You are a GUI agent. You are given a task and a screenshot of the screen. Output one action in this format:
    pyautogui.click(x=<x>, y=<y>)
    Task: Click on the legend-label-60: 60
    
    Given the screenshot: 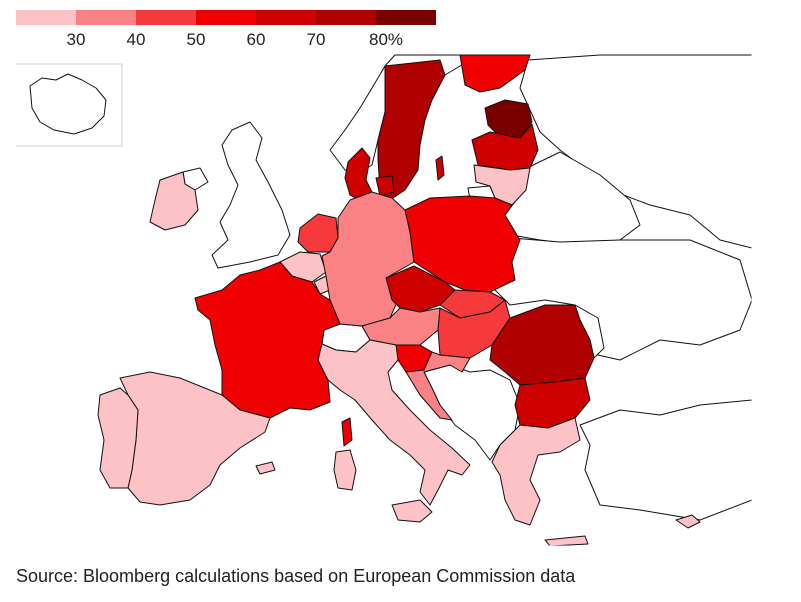 What is the action you would take?
    pyautogui.click(x=256, y=39)
    